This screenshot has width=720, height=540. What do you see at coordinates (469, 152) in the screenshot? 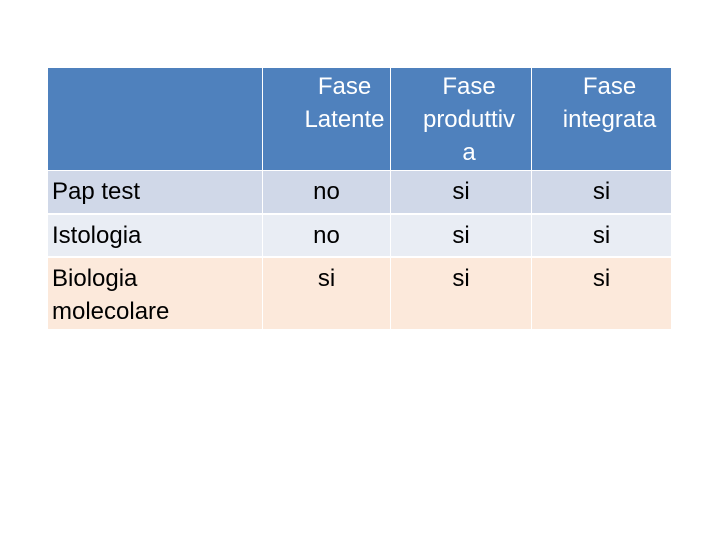
I see `header-line: a` at bounding box center [469, 152].